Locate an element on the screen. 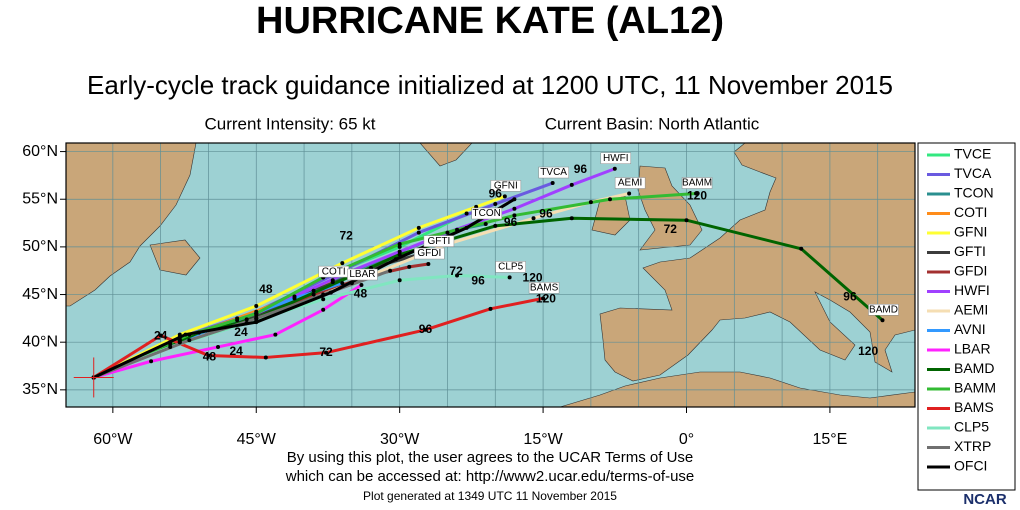 Image resolution: width=1020 pixels, height=510 pixels. legend-label: XTRP is located at coordinates (972, 446).